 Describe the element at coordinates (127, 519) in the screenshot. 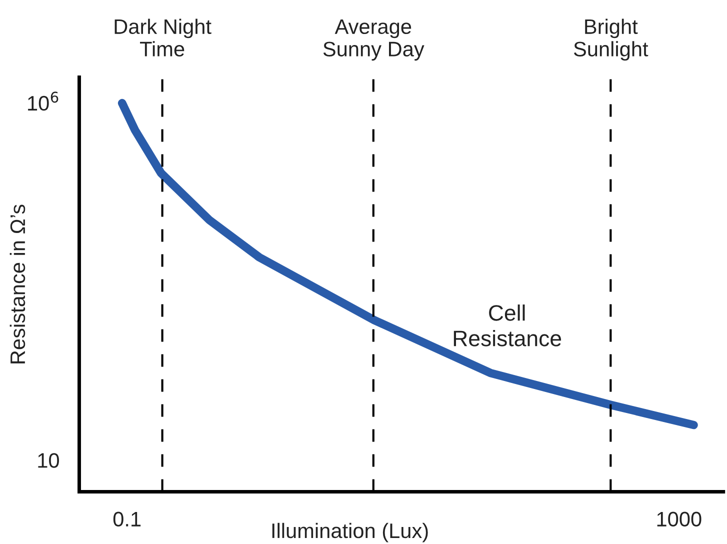

I see `x-tick-label: 0.1` at that location.